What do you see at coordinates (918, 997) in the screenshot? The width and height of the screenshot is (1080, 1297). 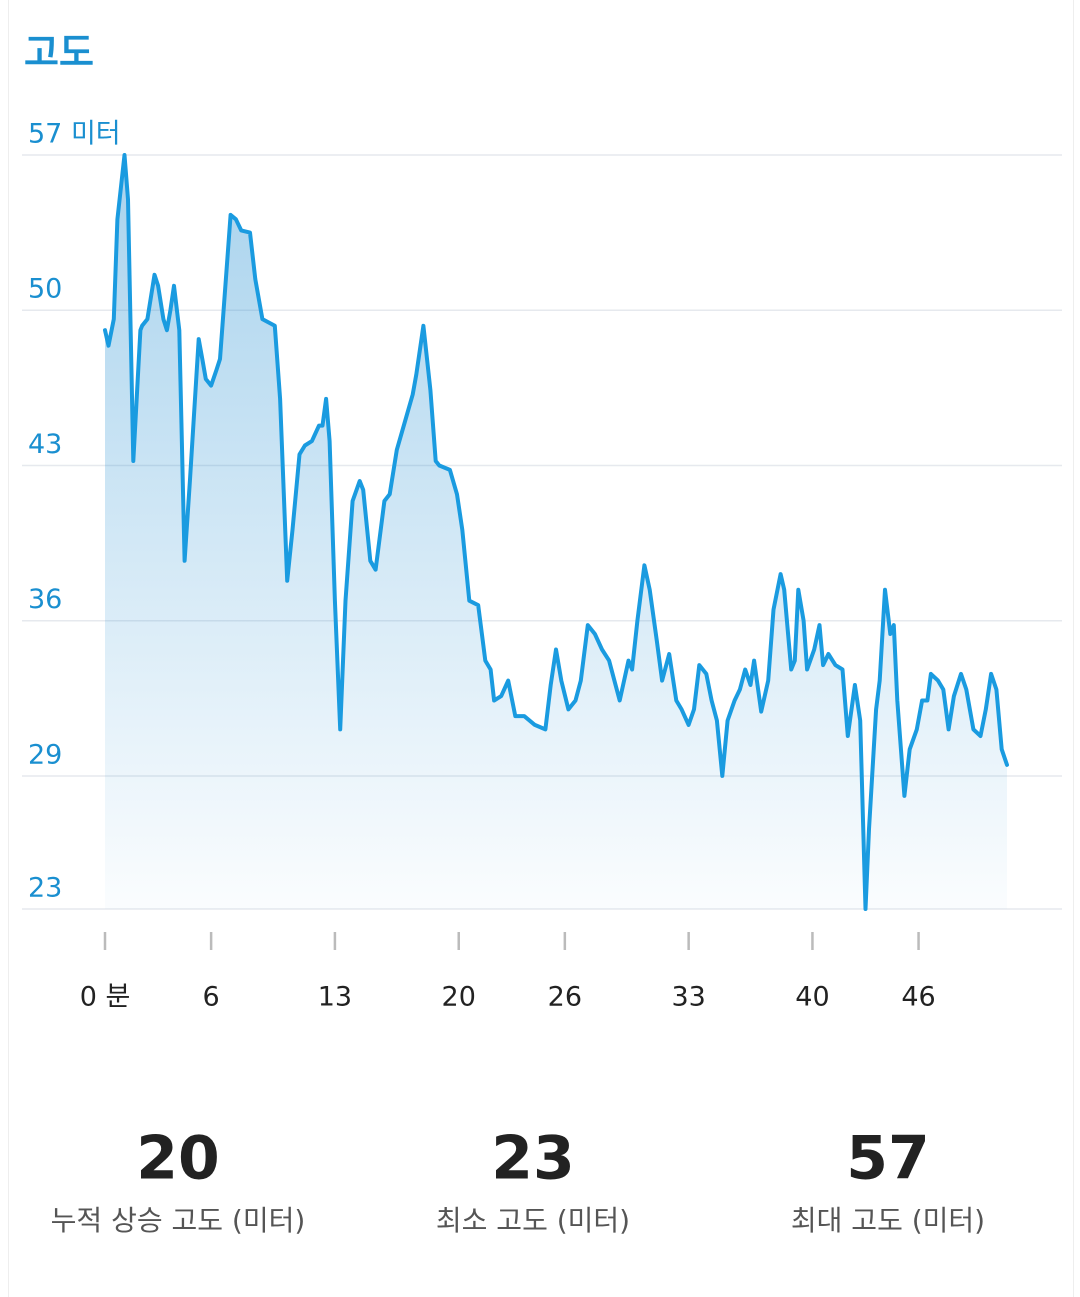 I see `x-tick-label: 46` at bounding box center [918, 997].